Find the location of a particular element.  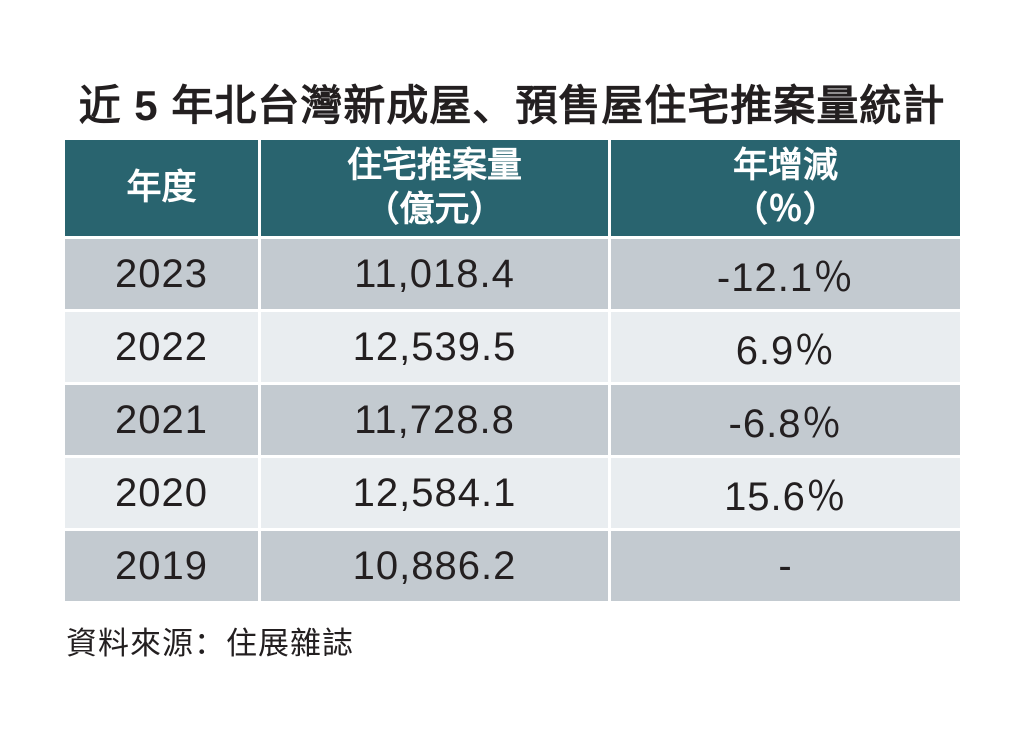

table-cell-volume: 10,886.2 is located at coordinates (434, 566).